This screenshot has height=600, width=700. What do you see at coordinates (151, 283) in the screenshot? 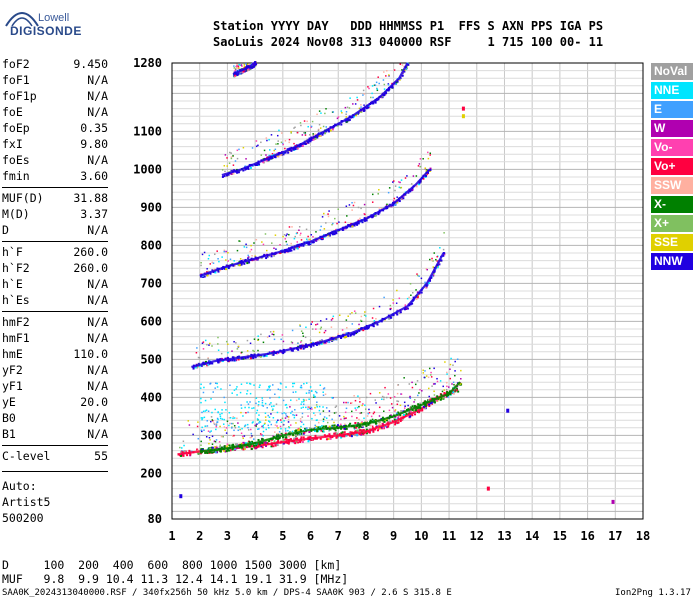
I see `y-tick-label: 700` at bounding box center [151, 283].